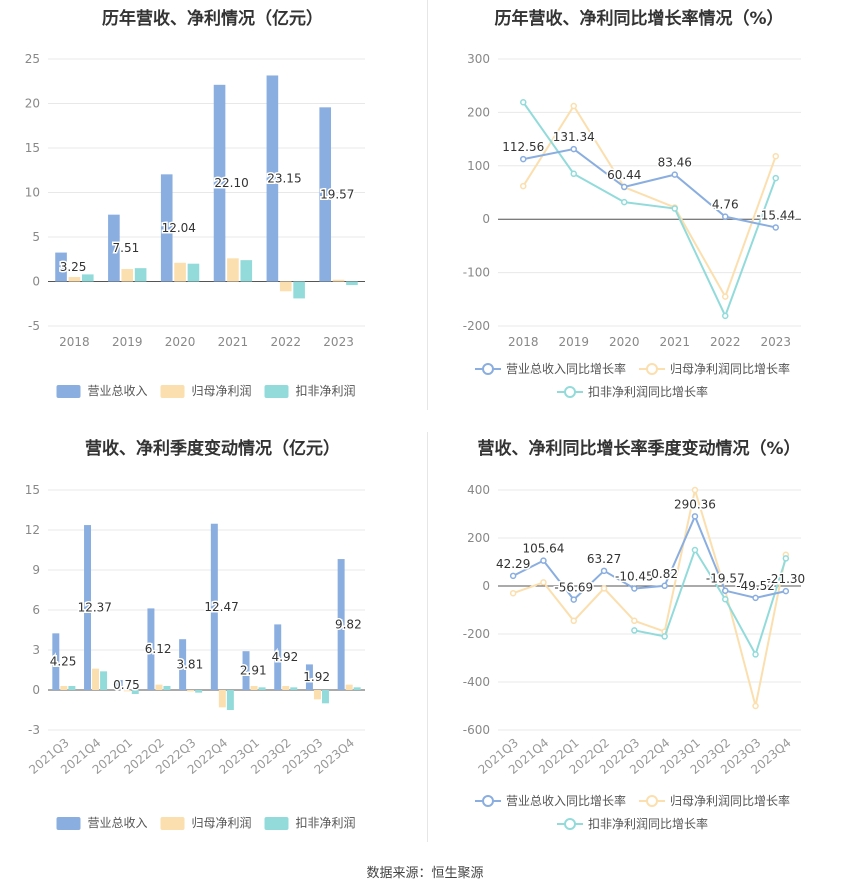 The width and height of the screenshot is (850, 891). Describe the element at coordinates (425, 873) in the screenshot. I see `data-source-note: 数据来源：恒生聚源` at that location.